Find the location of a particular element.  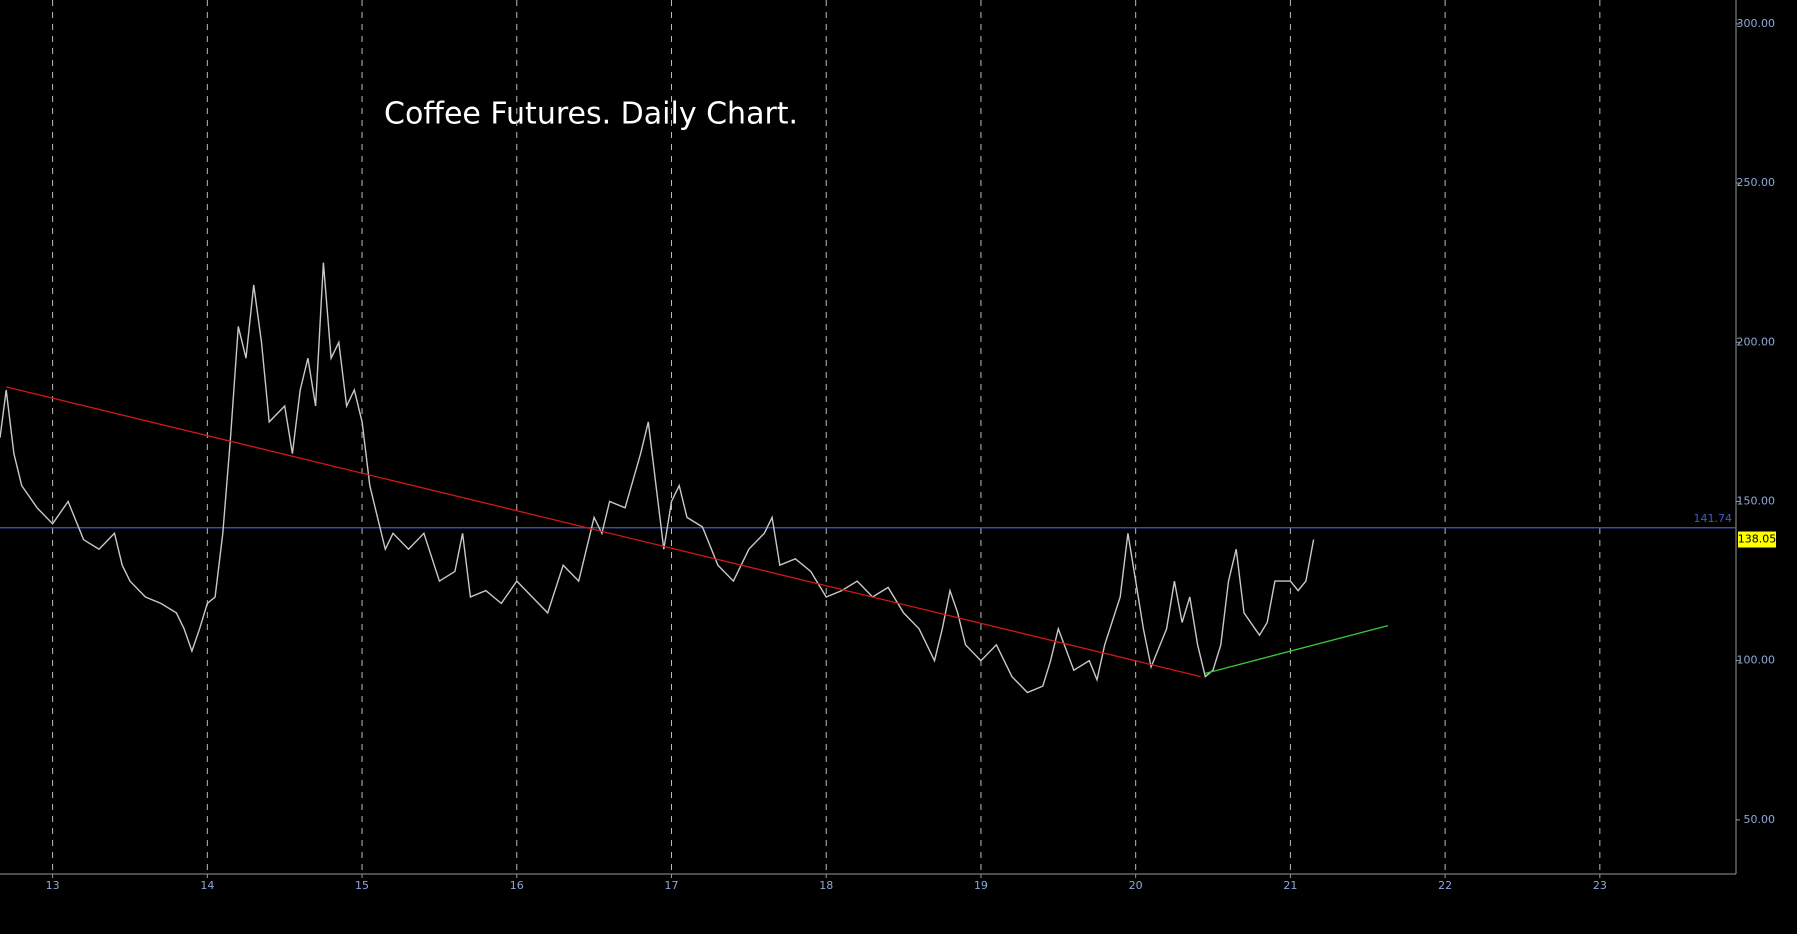

x-tick-label: 18 is located at coordinates (826, 885).